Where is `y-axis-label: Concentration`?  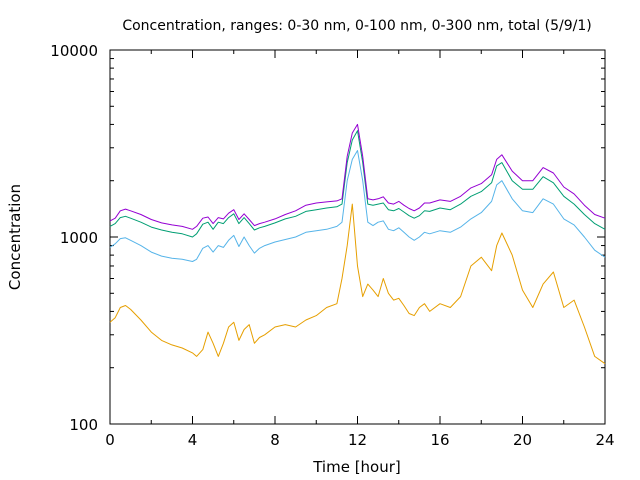 y-axis-label: Concentration is located at coordinates (15, 237).